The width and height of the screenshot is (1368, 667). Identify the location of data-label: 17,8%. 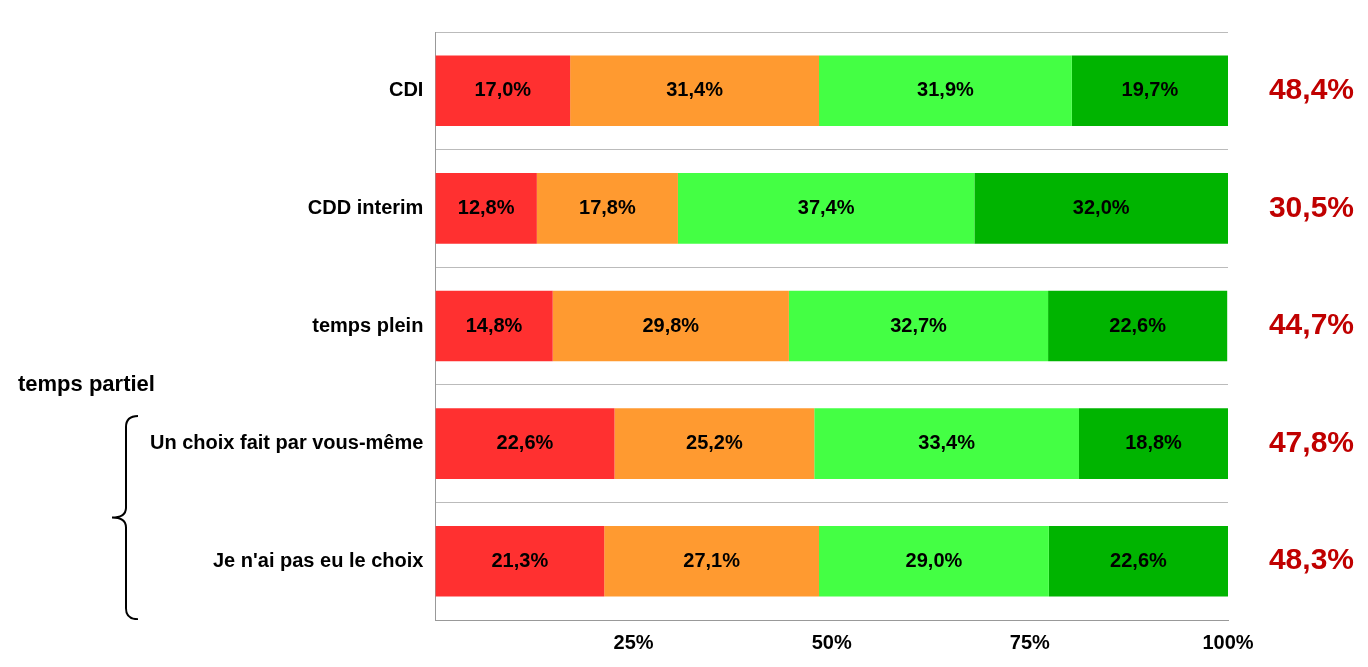
(607, 206).